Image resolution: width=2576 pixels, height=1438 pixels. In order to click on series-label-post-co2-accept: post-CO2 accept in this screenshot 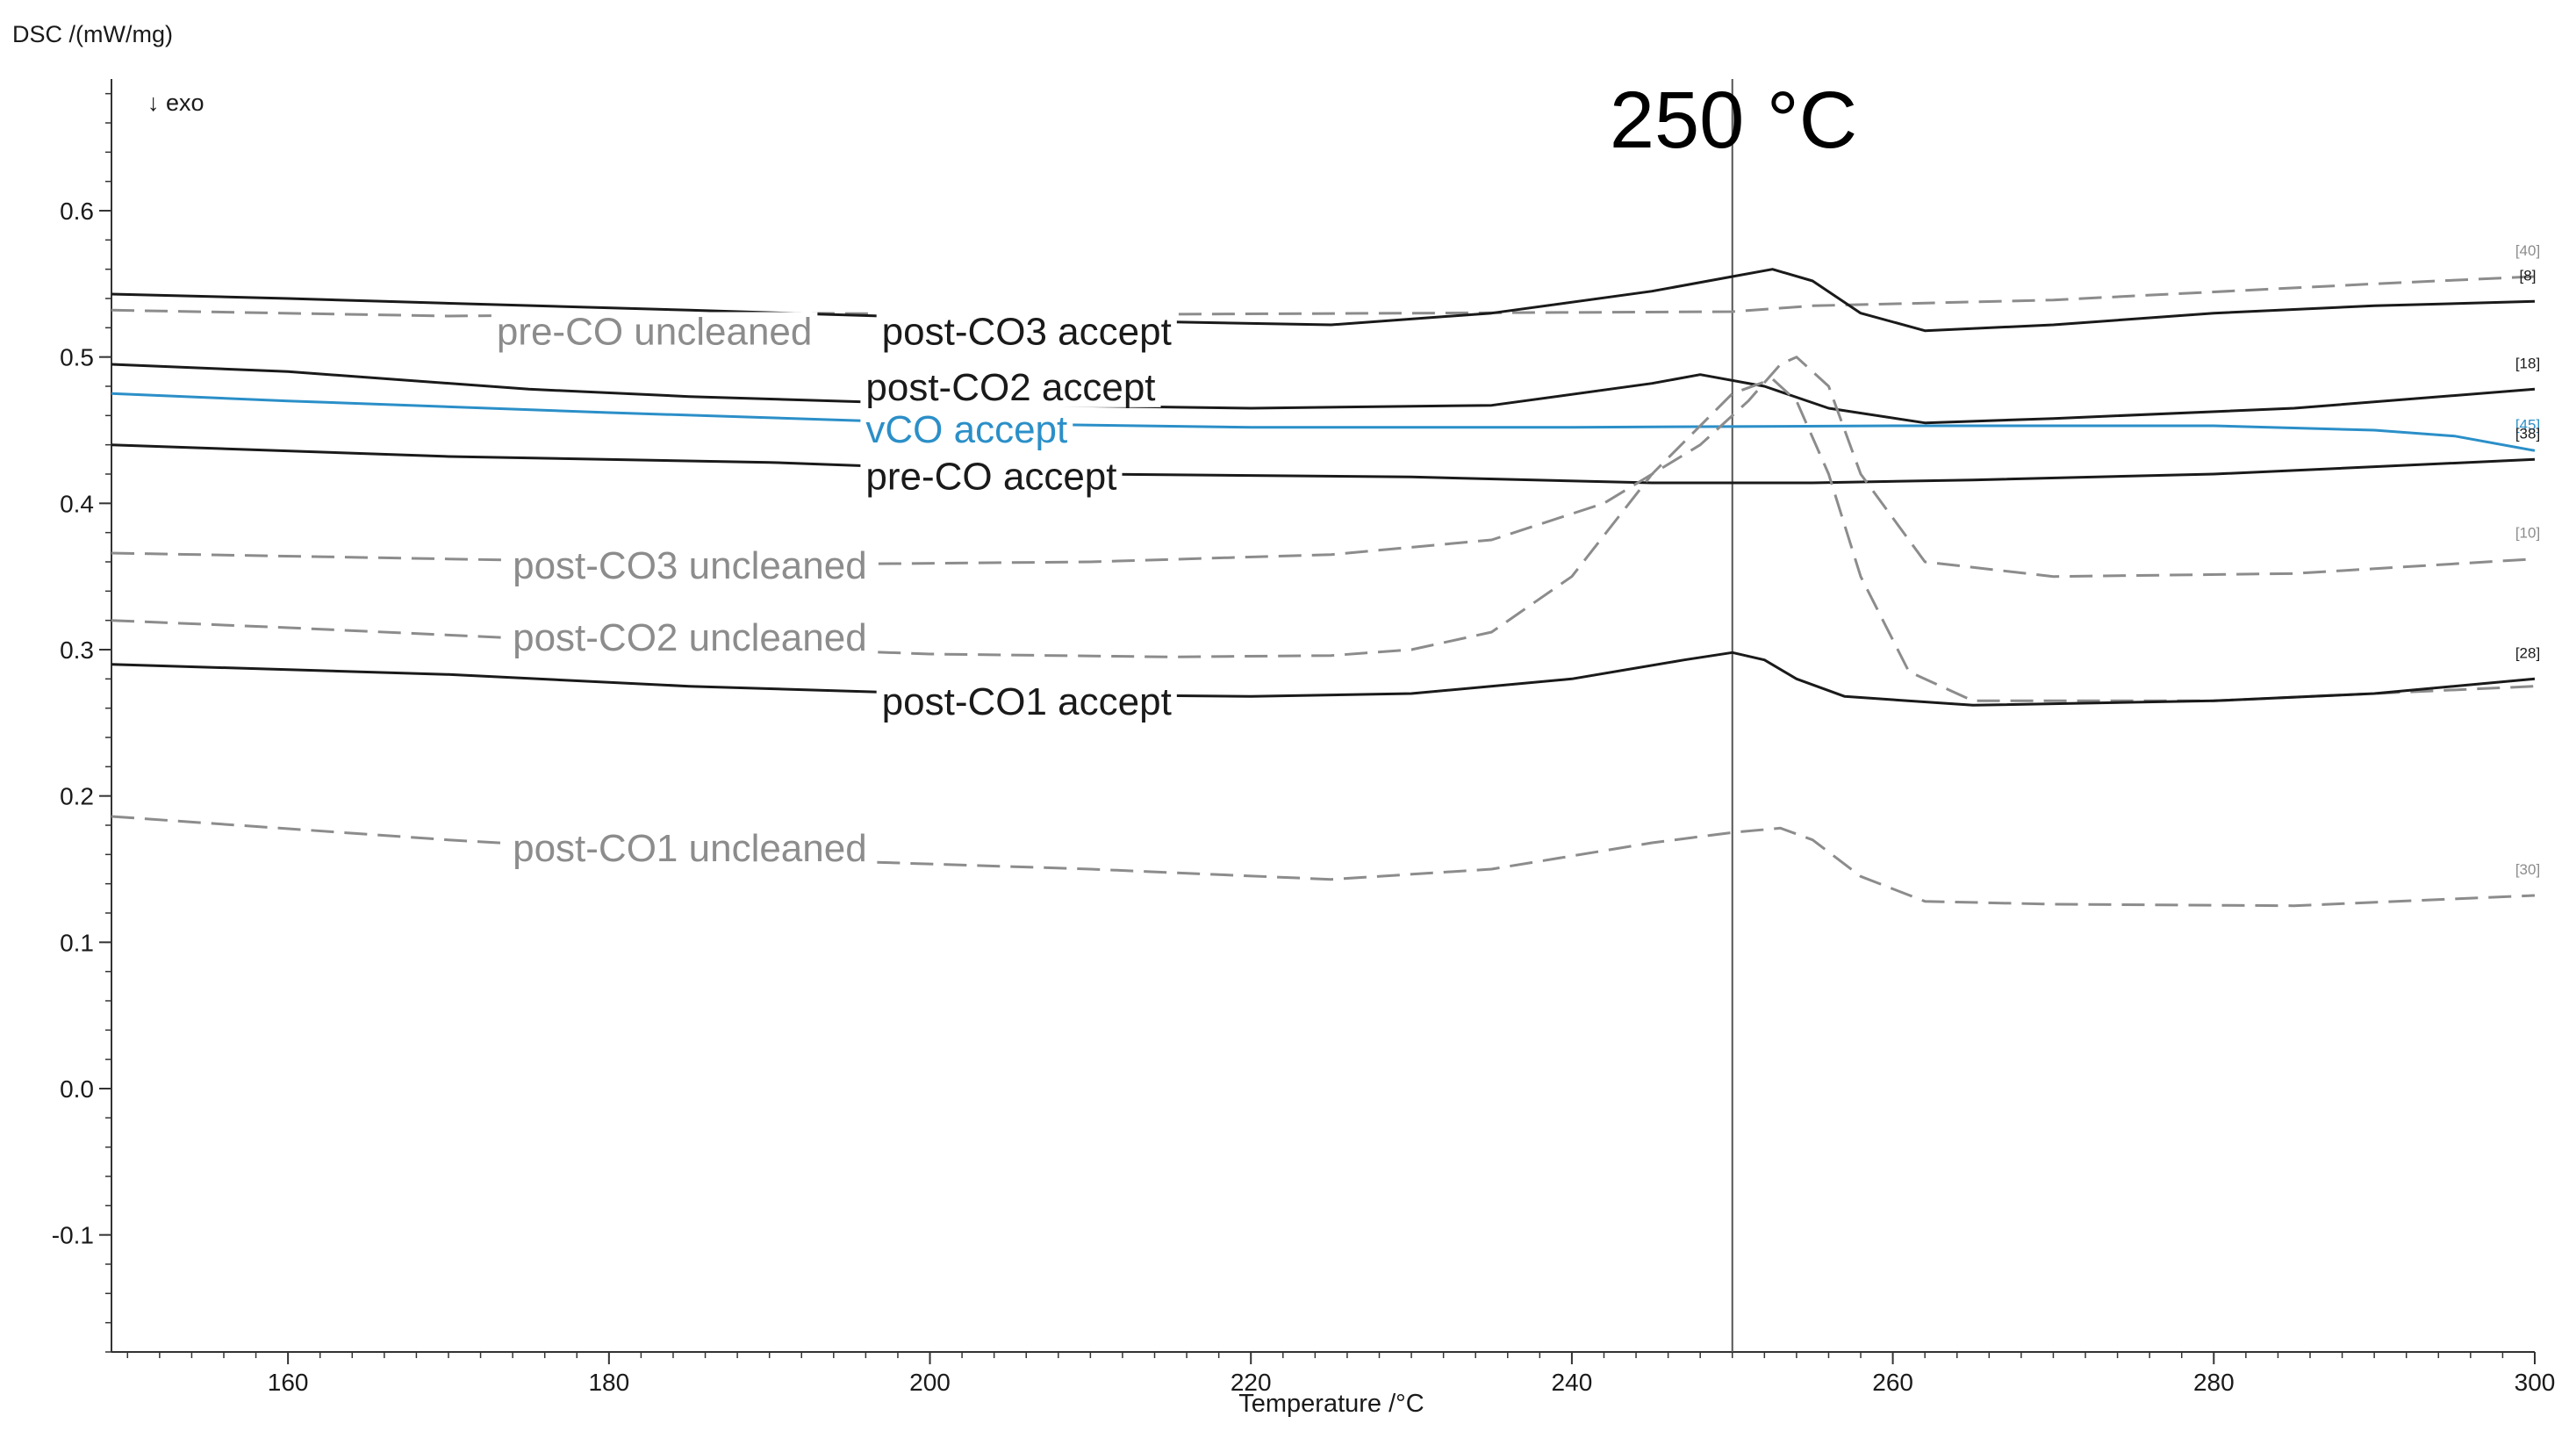, I will do `click(1010, 387)`.